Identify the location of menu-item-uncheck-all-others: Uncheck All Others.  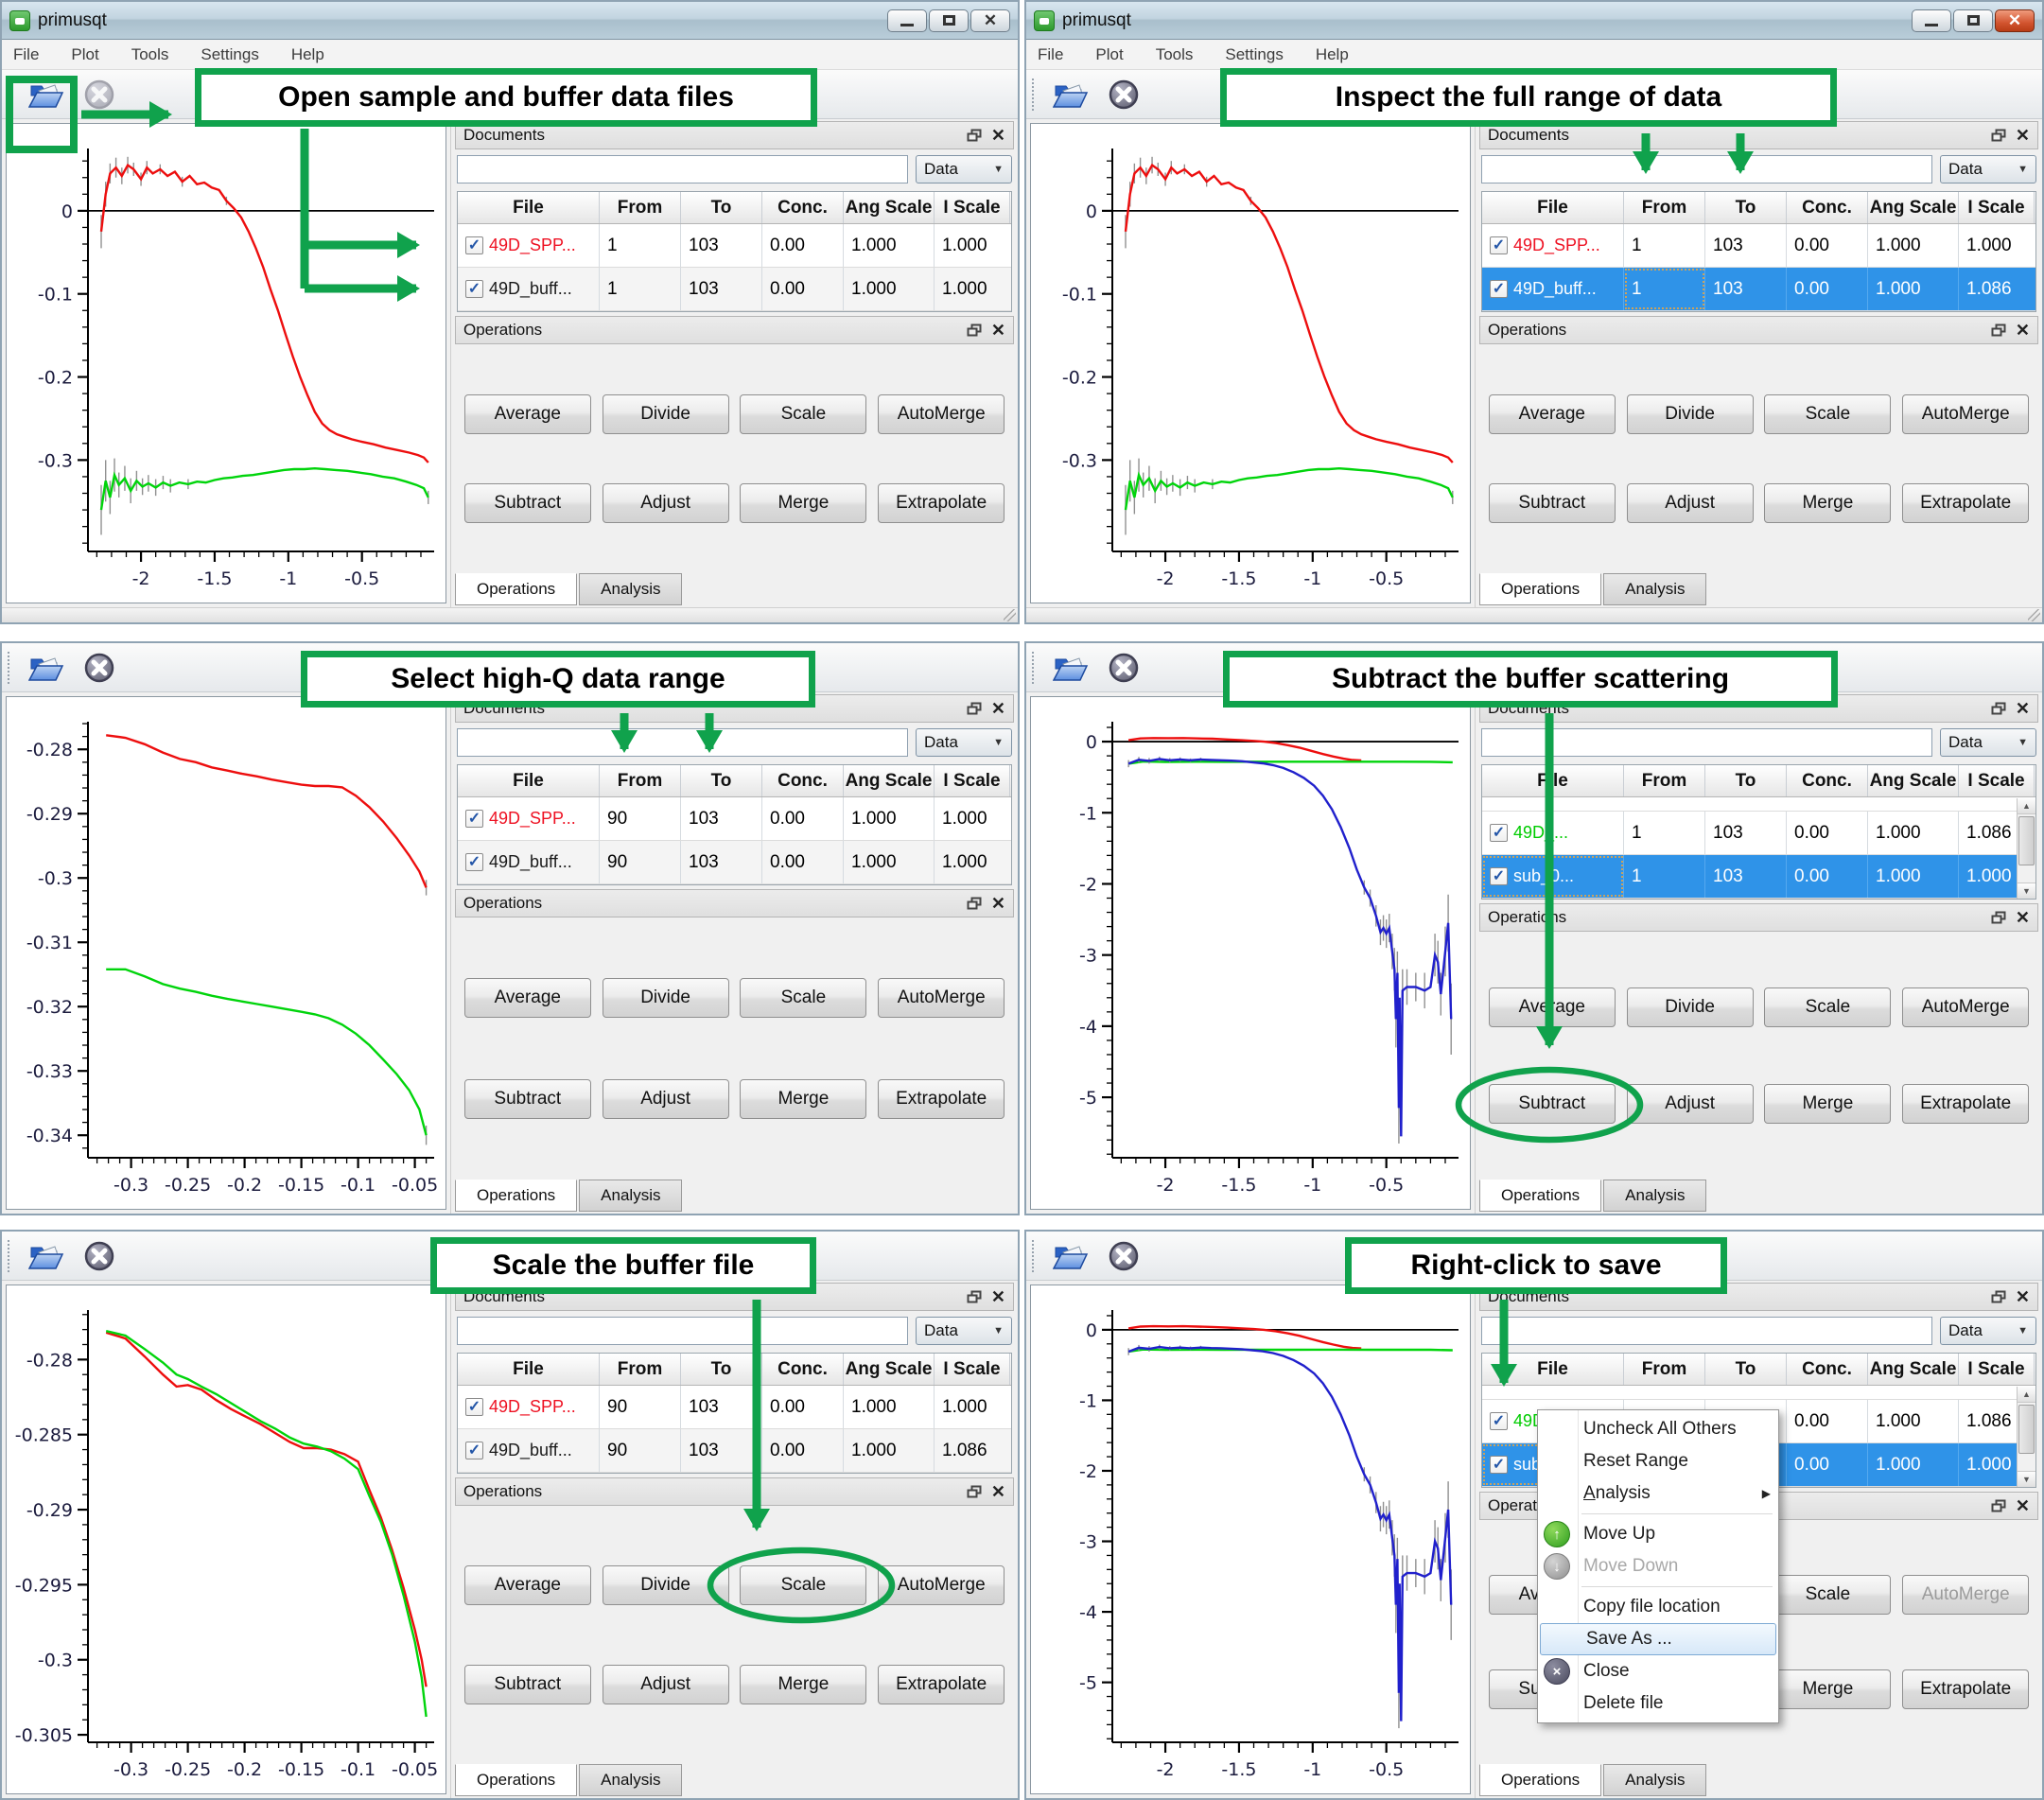
(1660, 1429).